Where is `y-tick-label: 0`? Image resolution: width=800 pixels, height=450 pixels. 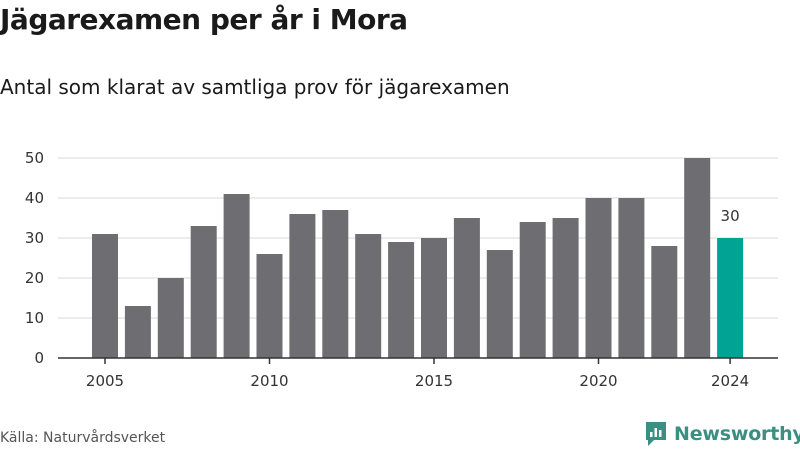 y-tick-label: 0 is located at coordinates (39, 358).